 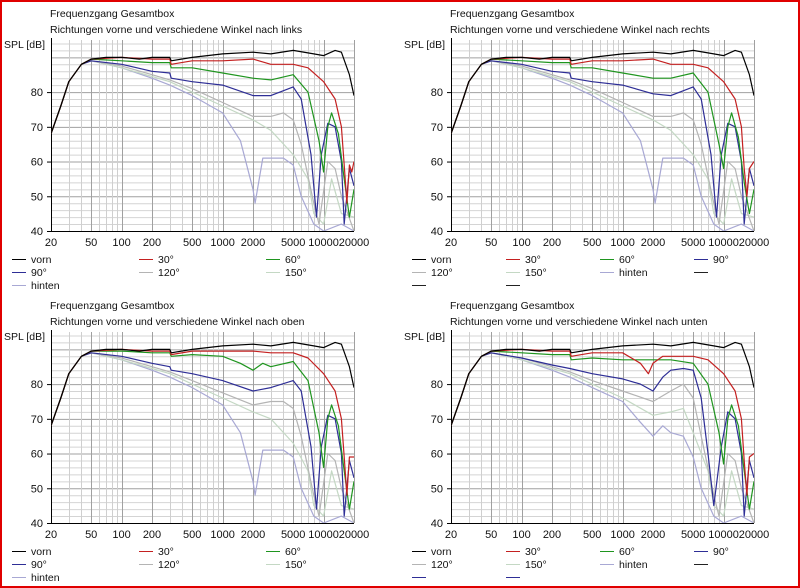 What do you see at coordinates (491, 243) in the screenshot?
I see `x-tick-label: 50` at bounding box center [491, 243].